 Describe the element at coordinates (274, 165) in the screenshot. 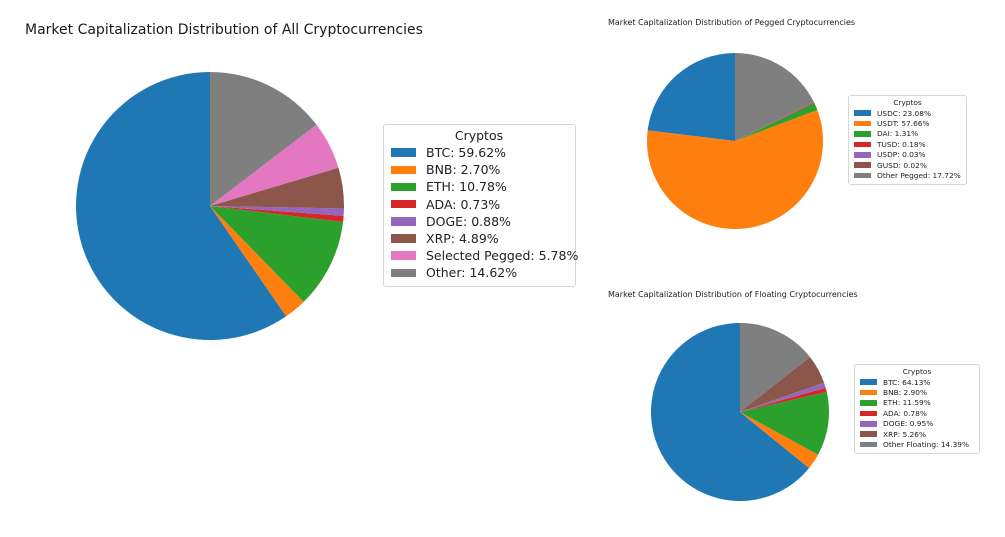

I see `pie-slice-selected-pegged` at that location.